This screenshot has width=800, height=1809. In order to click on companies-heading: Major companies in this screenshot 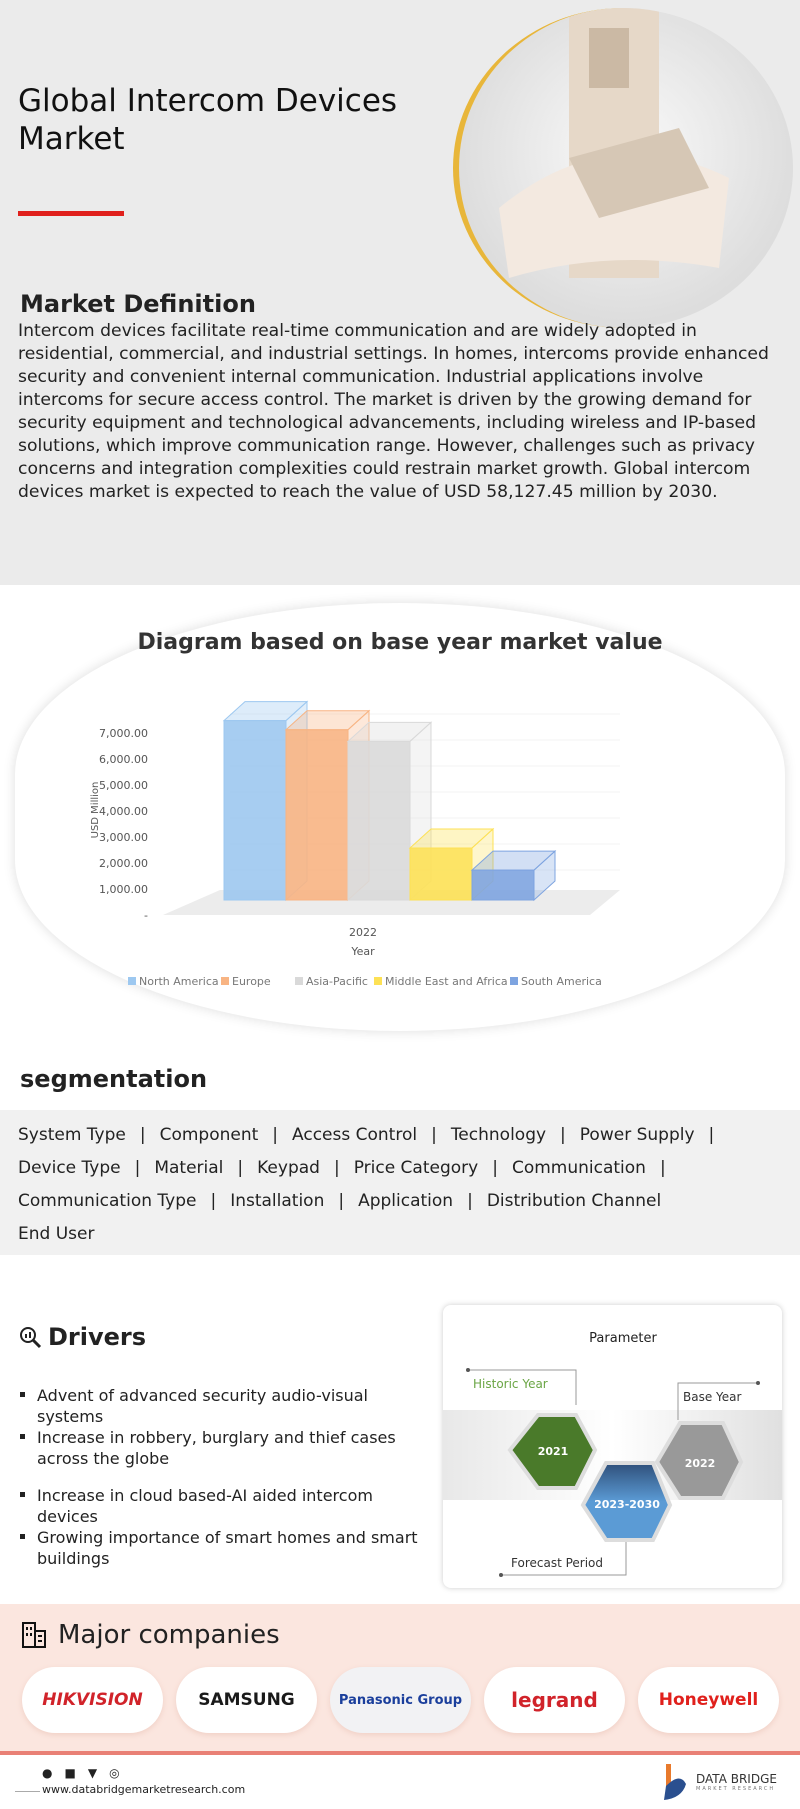, I will do `click(151, 1635)`.